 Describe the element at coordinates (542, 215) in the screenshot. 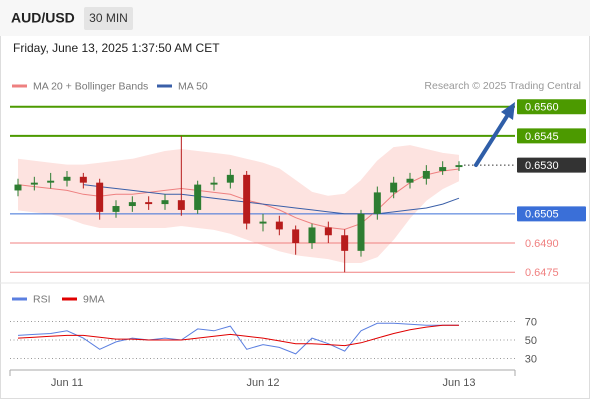

I see `level-label: 0.6505` at that location.